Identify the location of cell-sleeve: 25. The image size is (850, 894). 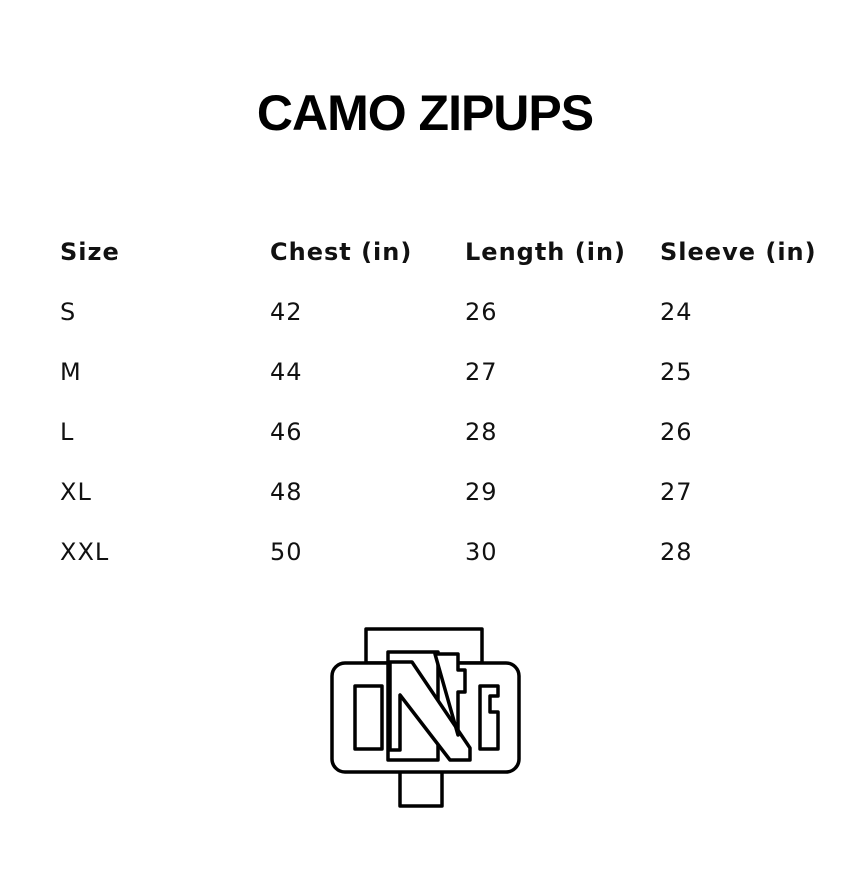
(676, 372).